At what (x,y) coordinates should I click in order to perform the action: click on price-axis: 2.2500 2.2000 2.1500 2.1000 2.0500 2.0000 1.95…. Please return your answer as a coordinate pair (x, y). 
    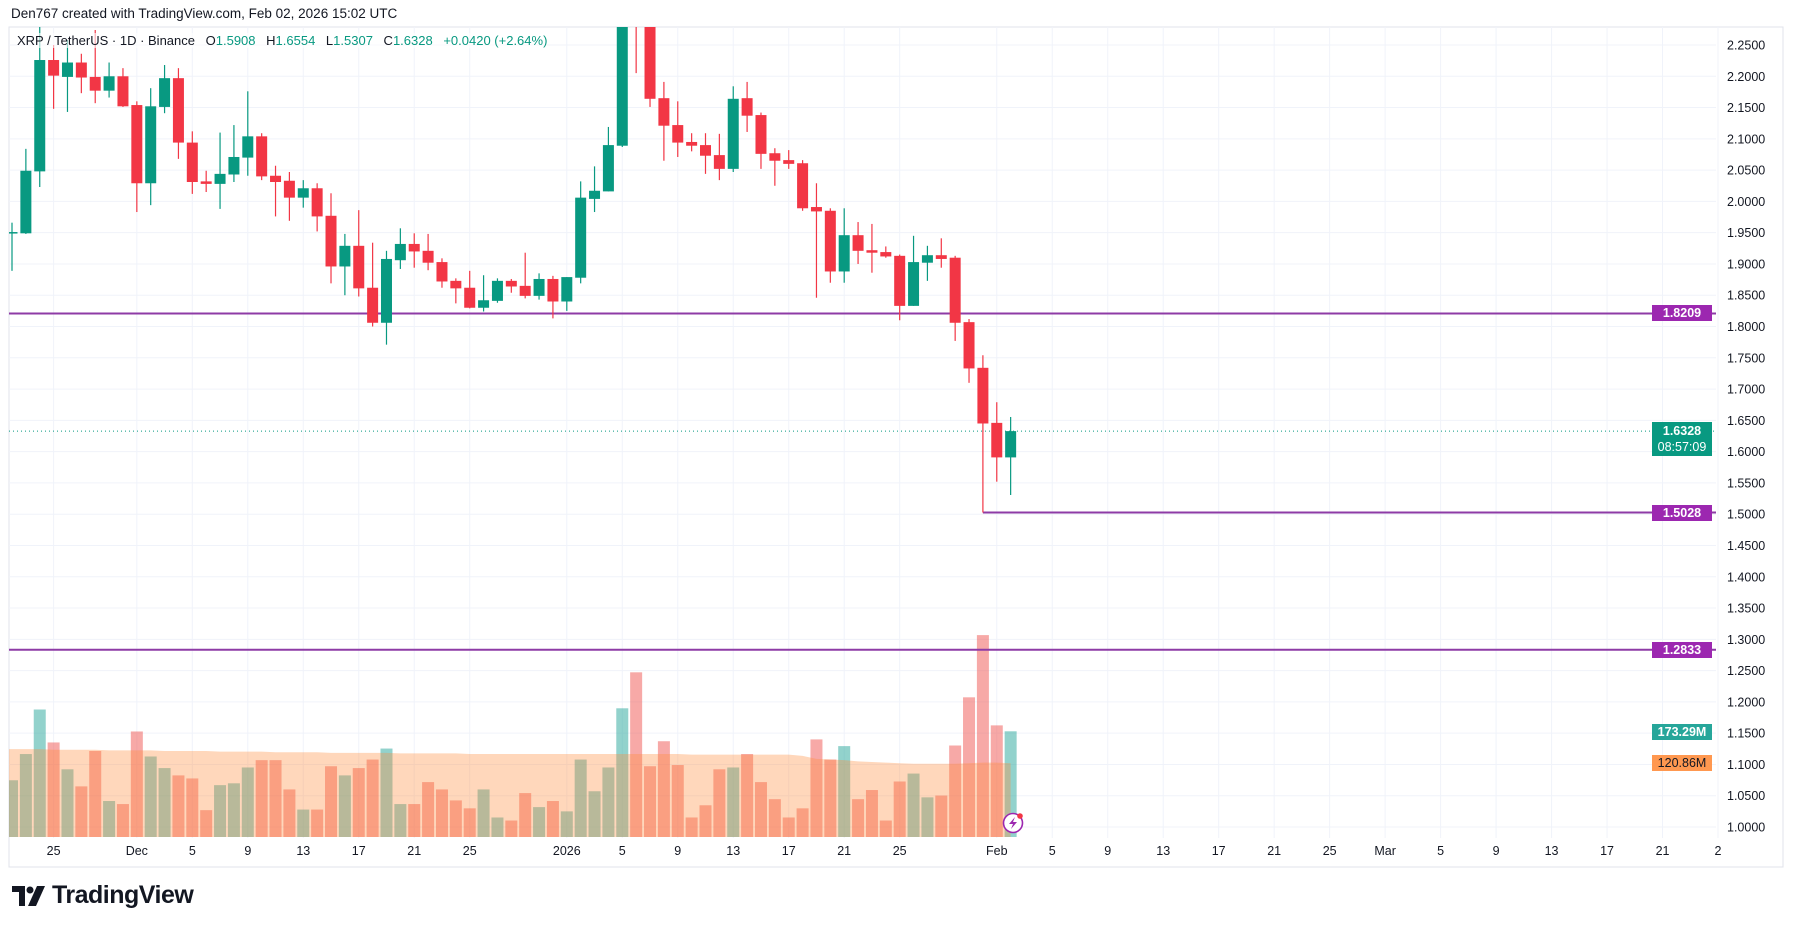
    Looking at the image, I should click on (1746, 437).